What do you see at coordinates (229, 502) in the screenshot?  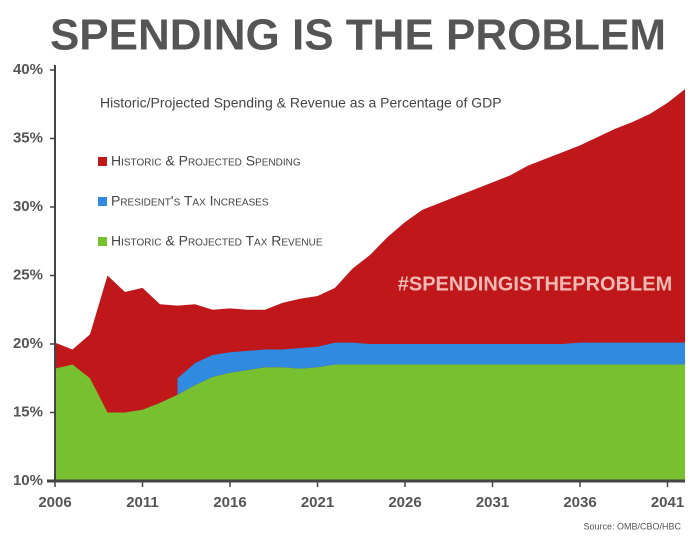 I see `x-tick-label: 2016` at bounding box center [229, 502].